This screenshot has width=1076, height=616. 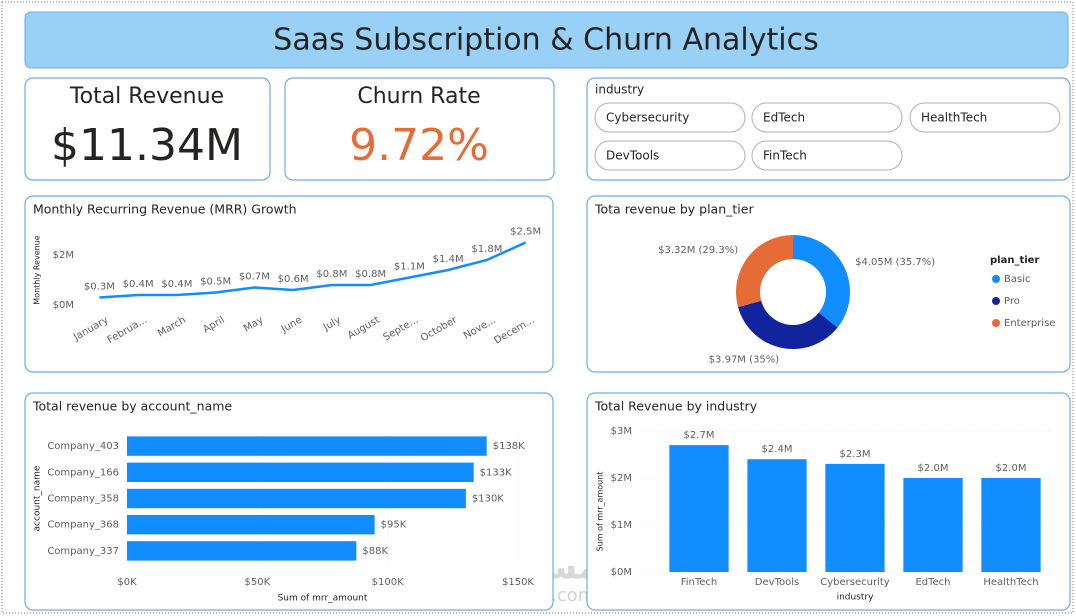 I want to click on header-banner, so click(x=546, y=40).